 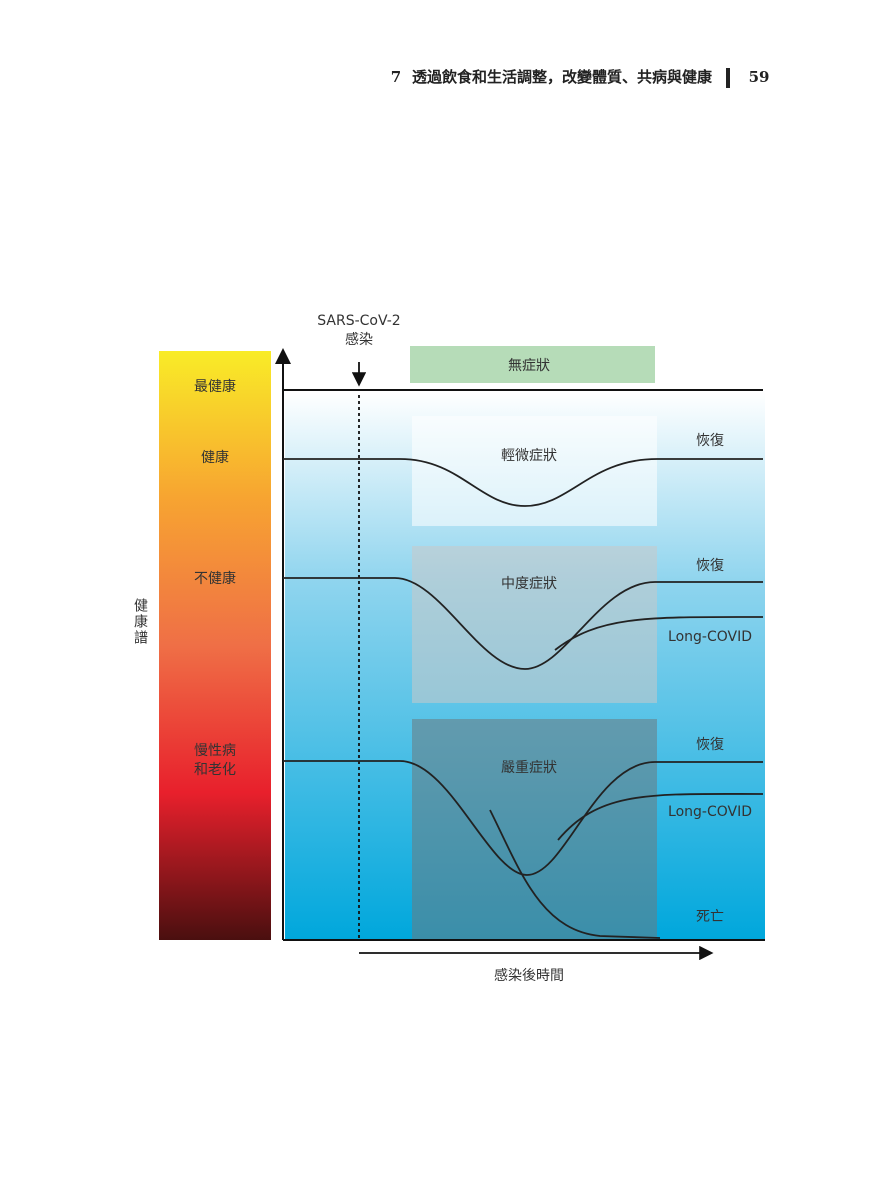 I want to click on mild-box, so click(x=534, y=471).